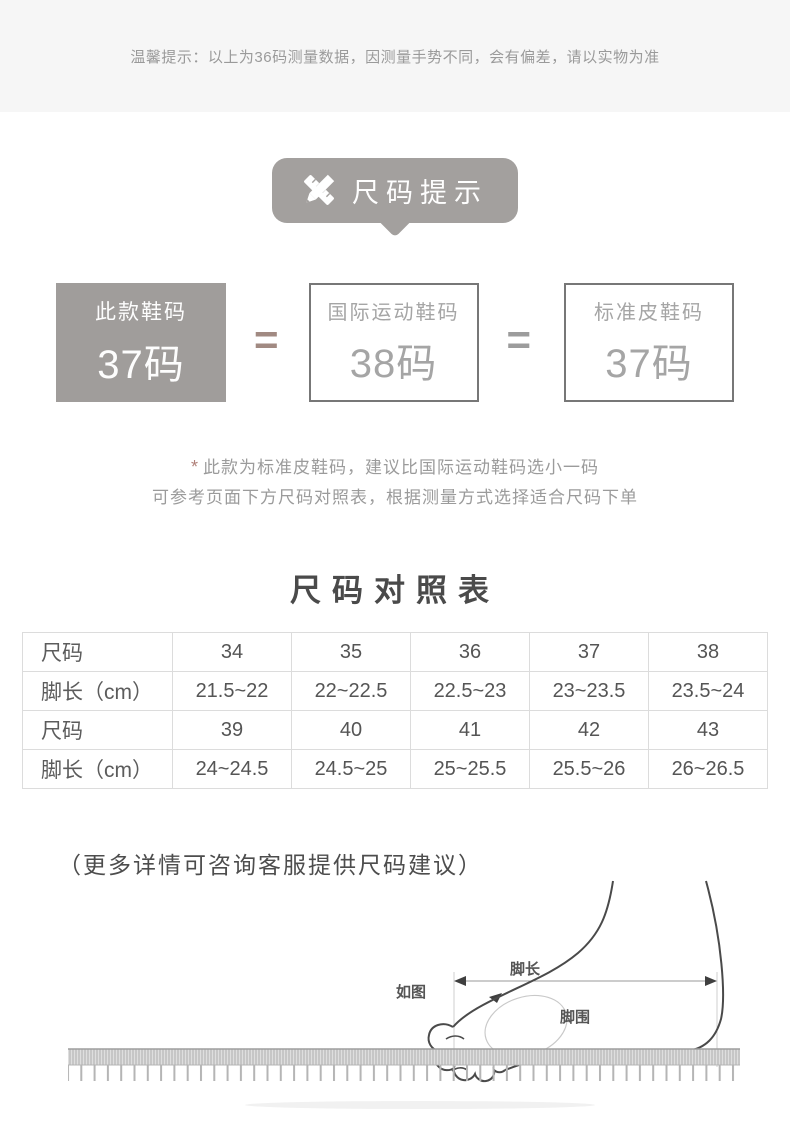  What do you see at coordinates (575, 1017) in the screenshot?
I see `foot-girth-label: 脚围` at bounding box center [575, 1017].